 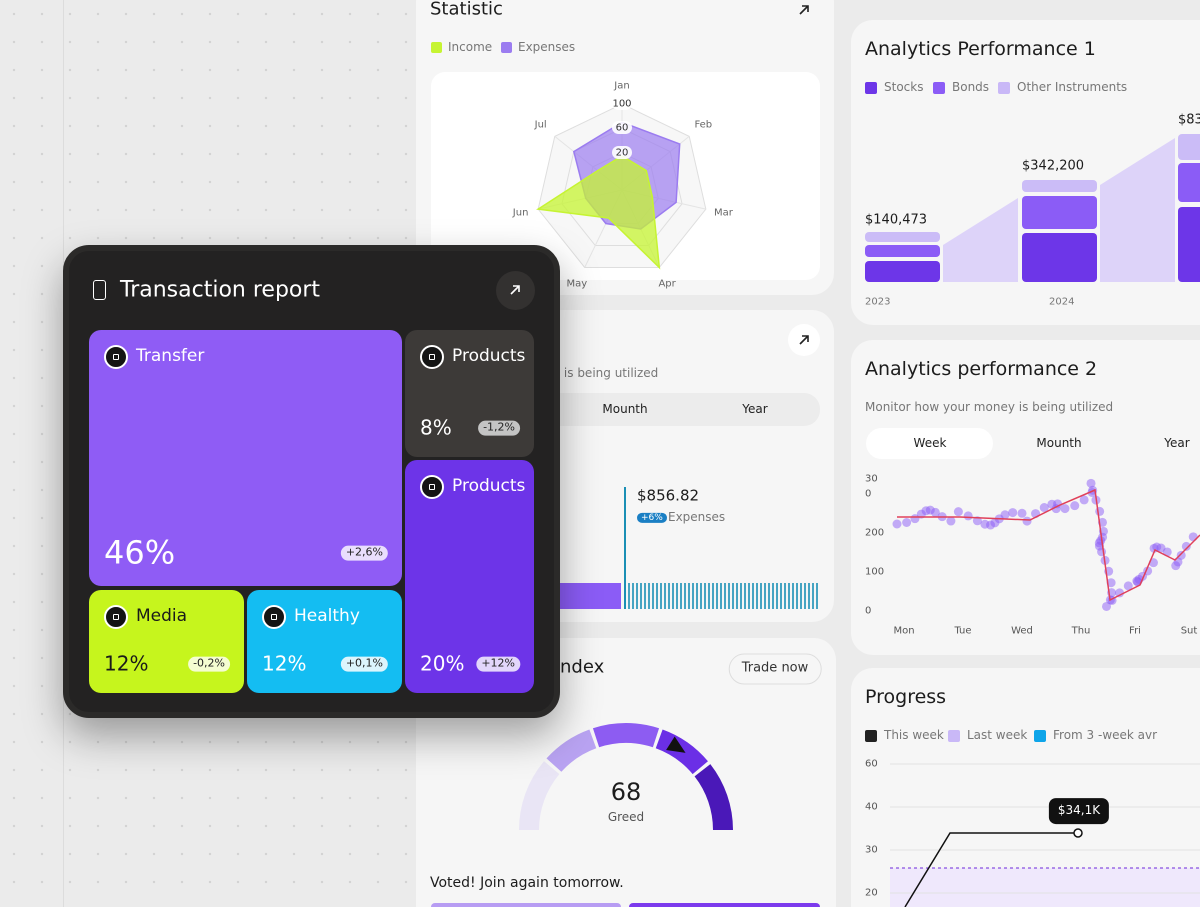 What do you see at coordinates (527, 882) in the screenshot?
I see `note: Voted! Join again tomorrow.` at bounding box center [527, 882].